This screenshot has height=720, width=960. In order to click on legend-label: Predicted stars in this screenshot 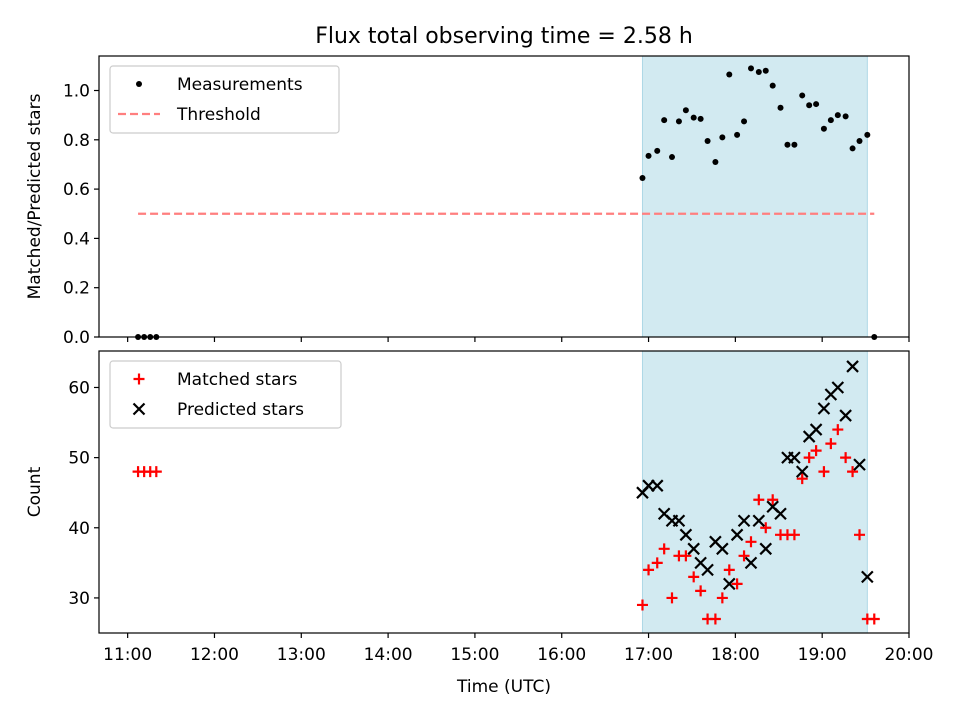, I will do `click(240, 410)`.